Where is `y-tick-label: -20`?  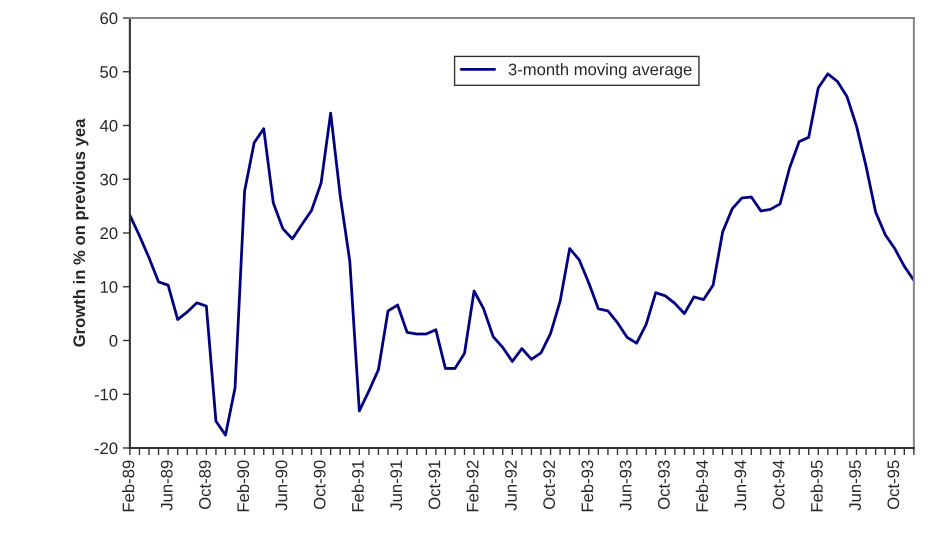
y-tick-label: -20 is located at coordinates (106, 448).